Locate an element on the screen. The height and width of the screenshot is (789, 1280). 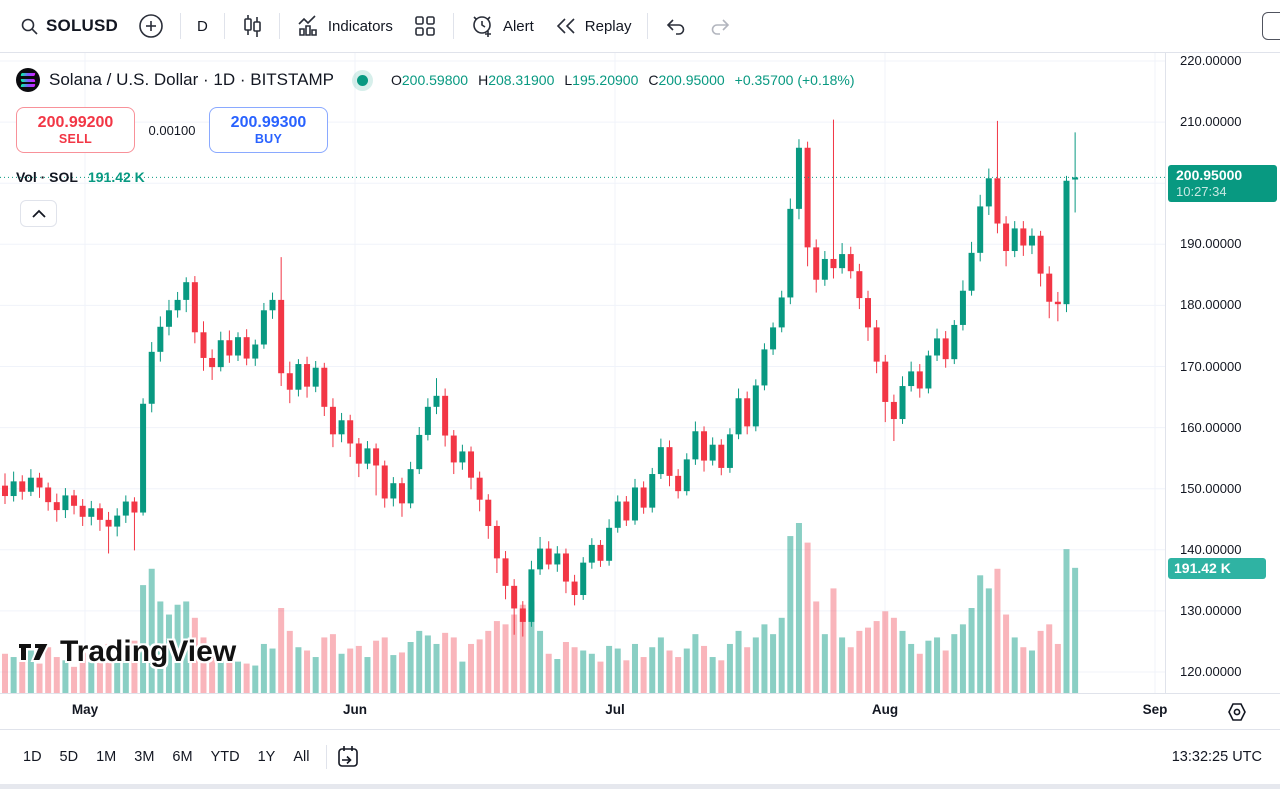
time-axis: May Jun Jul Aug Sep is located at coordinates (640, 711).